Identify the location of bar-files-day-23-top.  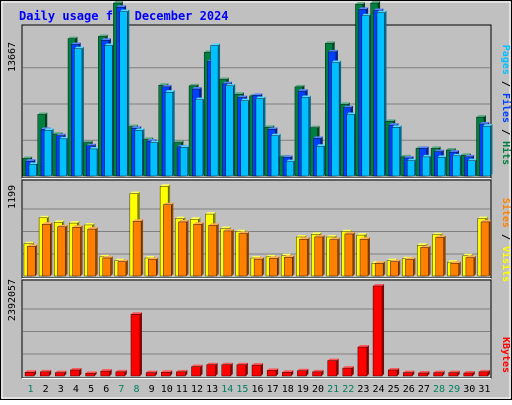
(363, 8).